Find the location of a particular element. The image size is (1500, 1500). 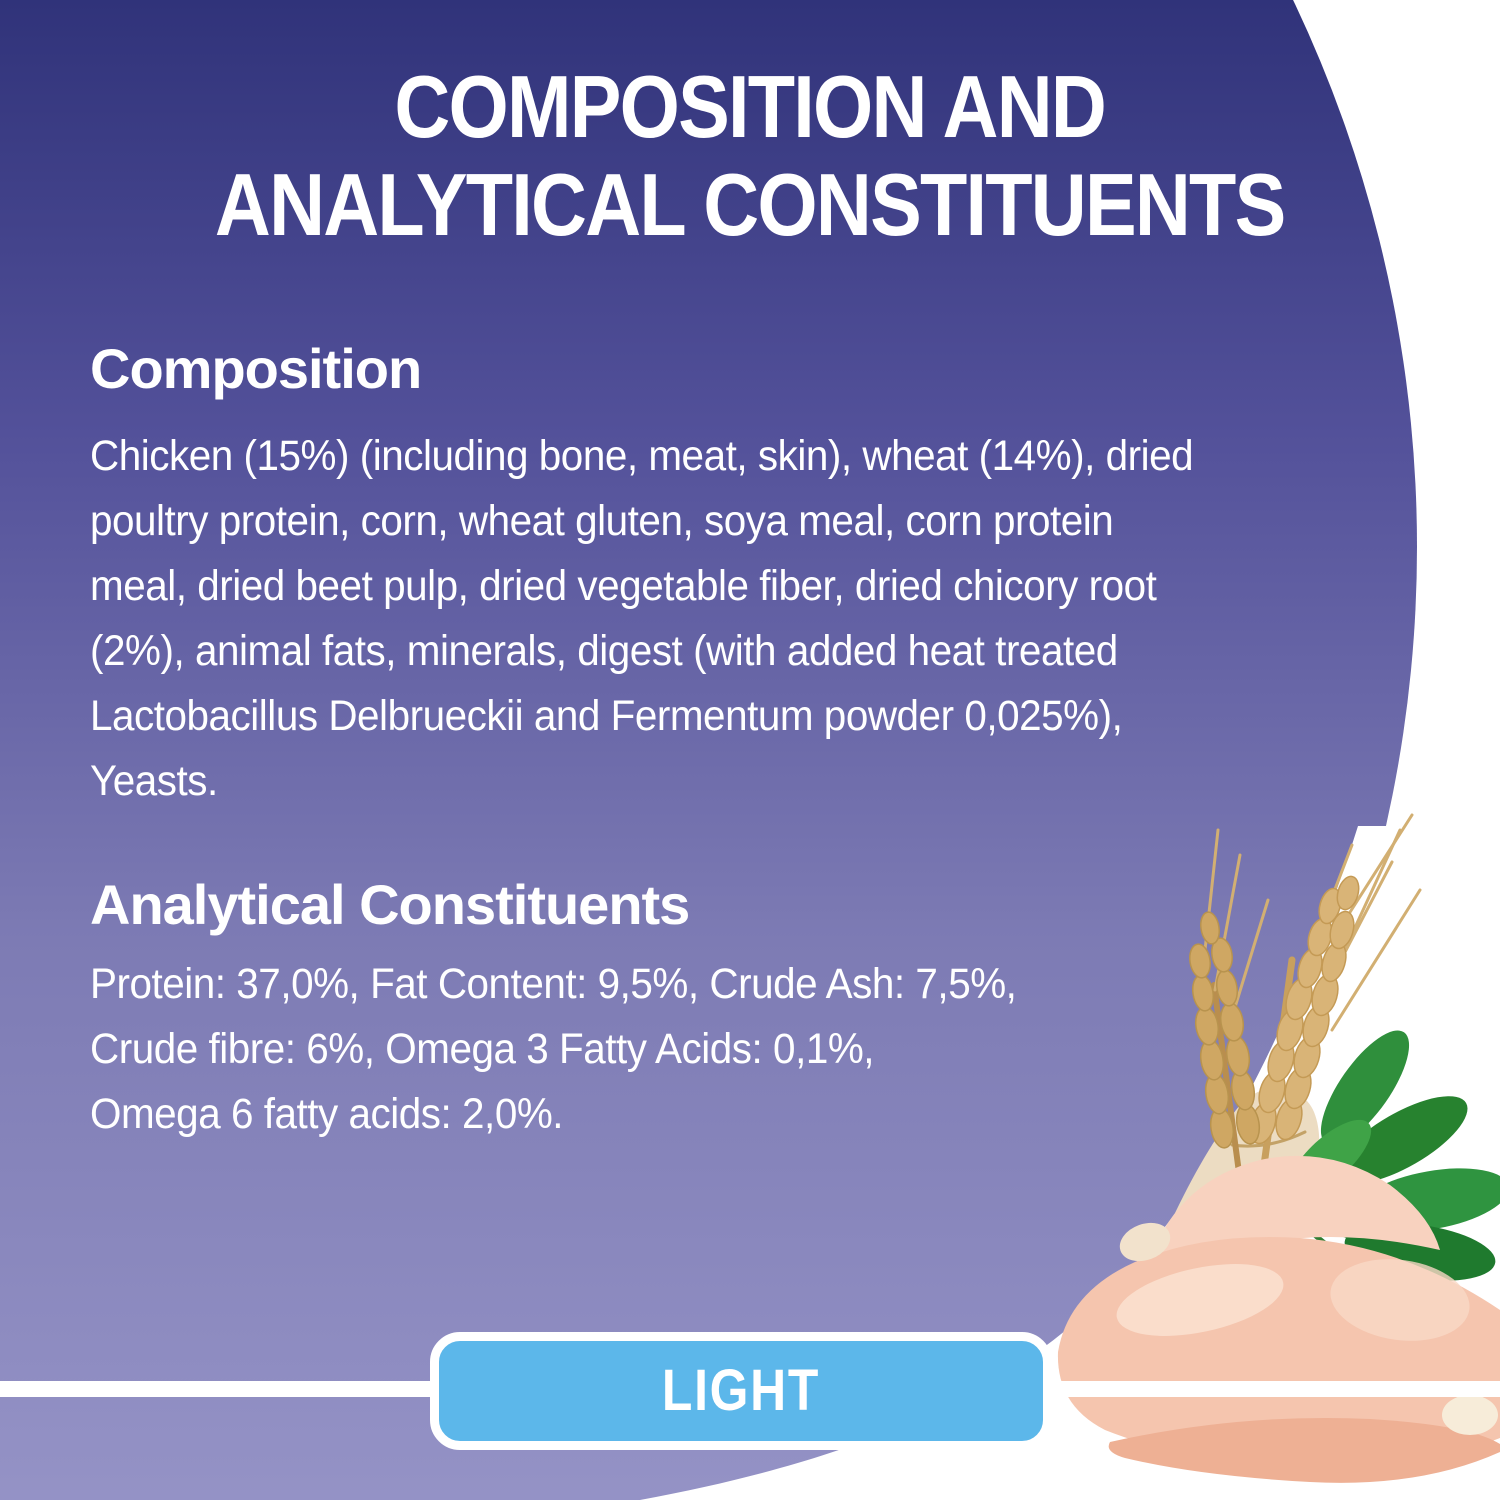

title-line-2: ANALYTICAL CONSTITUENTS is located at coordinates (750, 204).